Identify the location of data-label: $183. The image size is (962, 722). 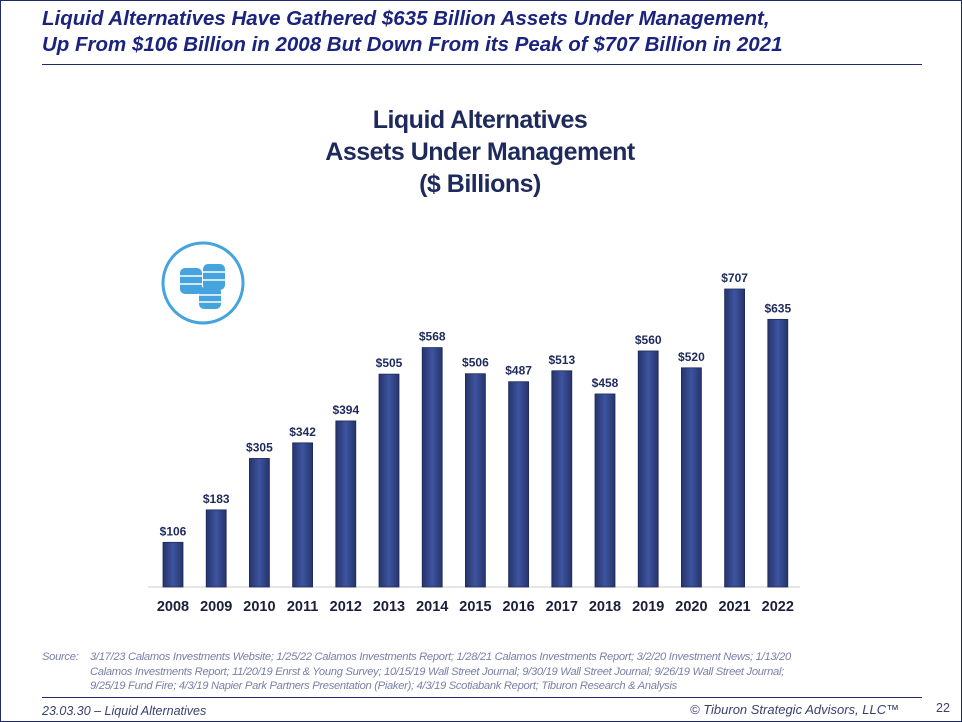
(216, 499).